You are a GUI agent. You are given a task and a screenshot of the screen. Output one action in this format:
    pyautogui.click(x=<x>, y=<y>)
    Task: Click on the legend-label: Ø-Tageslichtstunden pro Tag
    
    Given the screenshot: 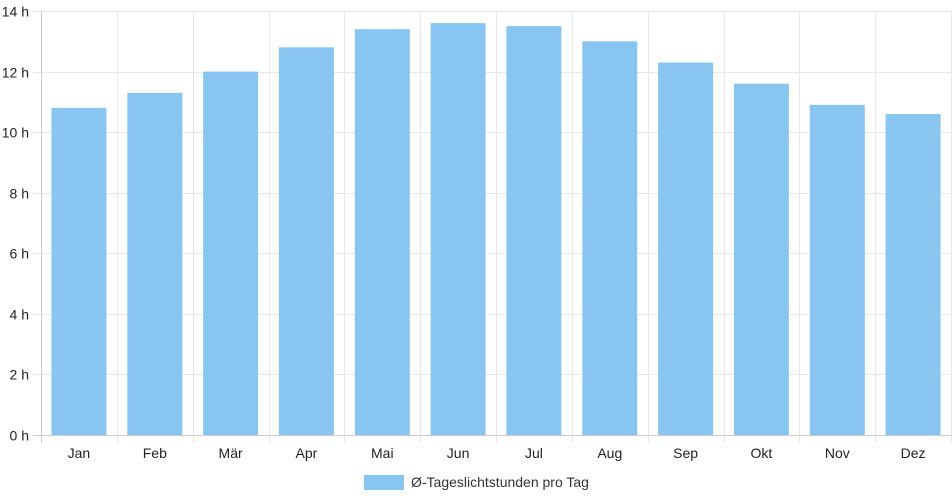 What is the action you would take?
    pyautogui.click(x=500, y=482)
    